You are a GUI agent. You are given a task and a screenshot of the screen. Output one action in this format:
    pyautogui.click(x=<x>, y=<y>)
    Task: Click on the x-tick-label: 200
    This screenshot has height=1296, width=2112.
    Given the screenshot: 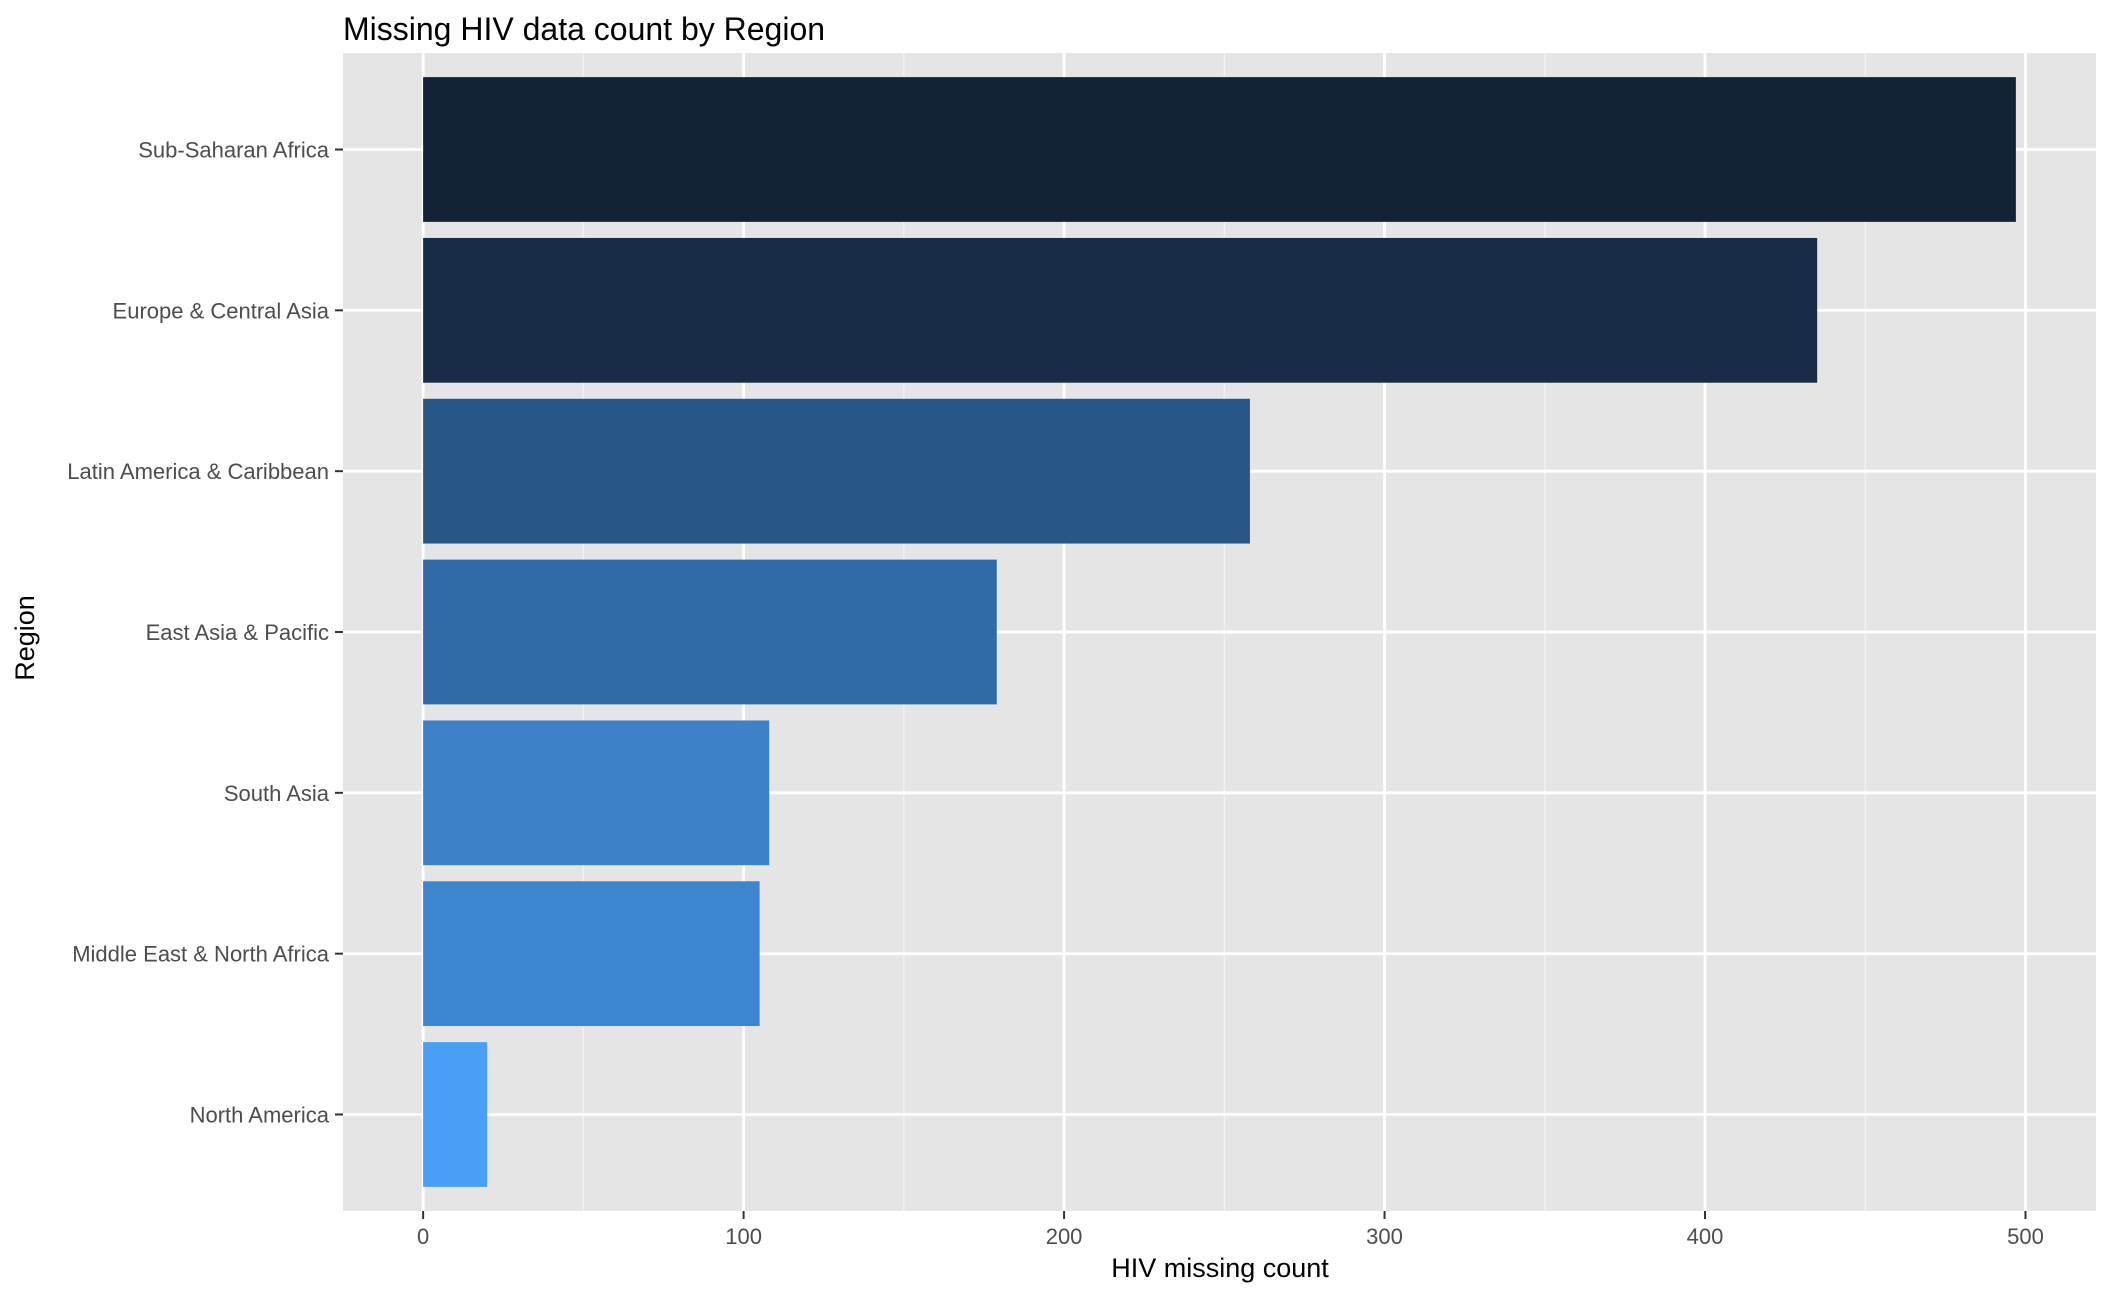 What is the action you would take?
    pyautogui.click(x=1064, y=1236)
    